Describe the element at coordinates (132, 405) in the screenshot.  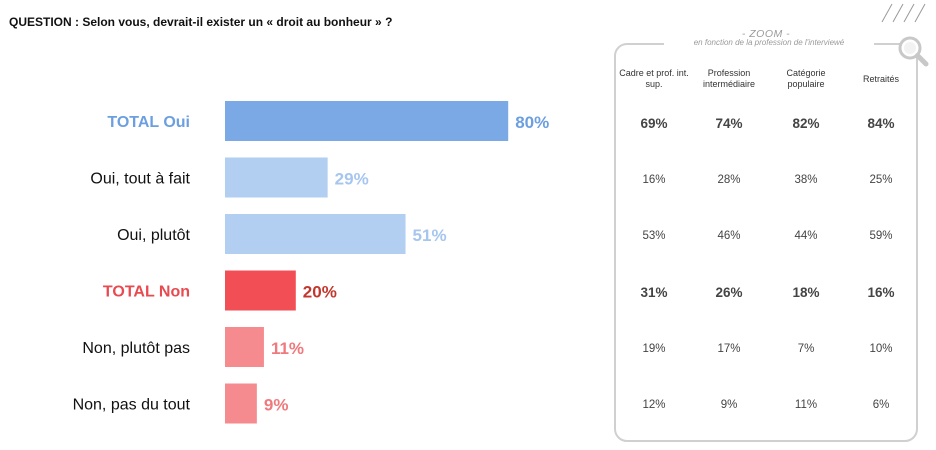
I see `category-label-5: Non, pas du tout` at that location.